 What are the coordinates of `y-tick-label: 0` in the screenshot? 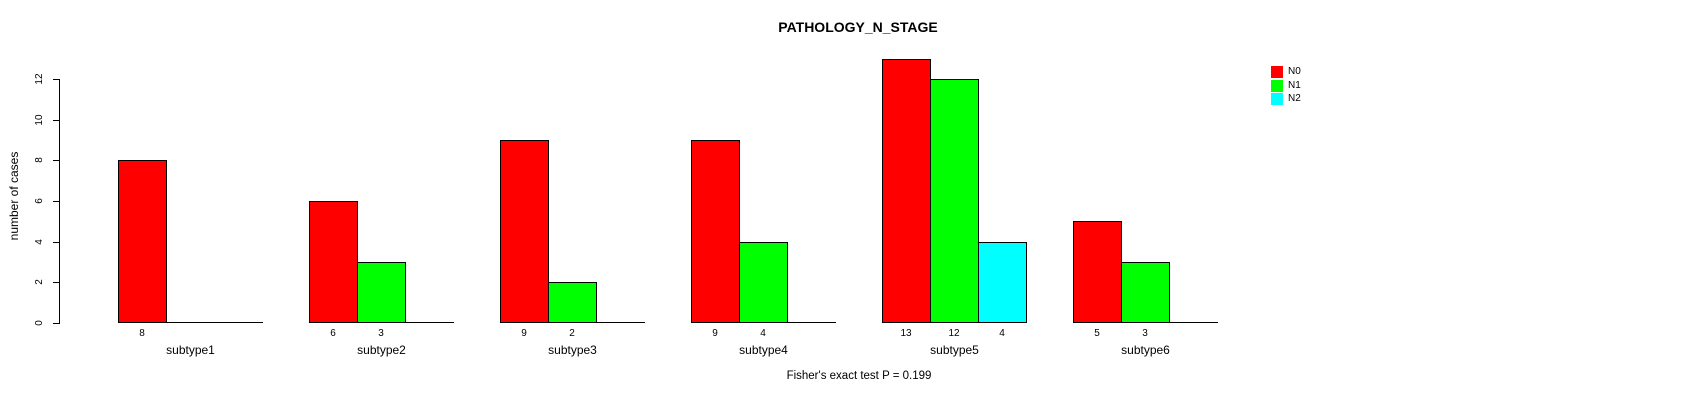 It's located at (39, 323).